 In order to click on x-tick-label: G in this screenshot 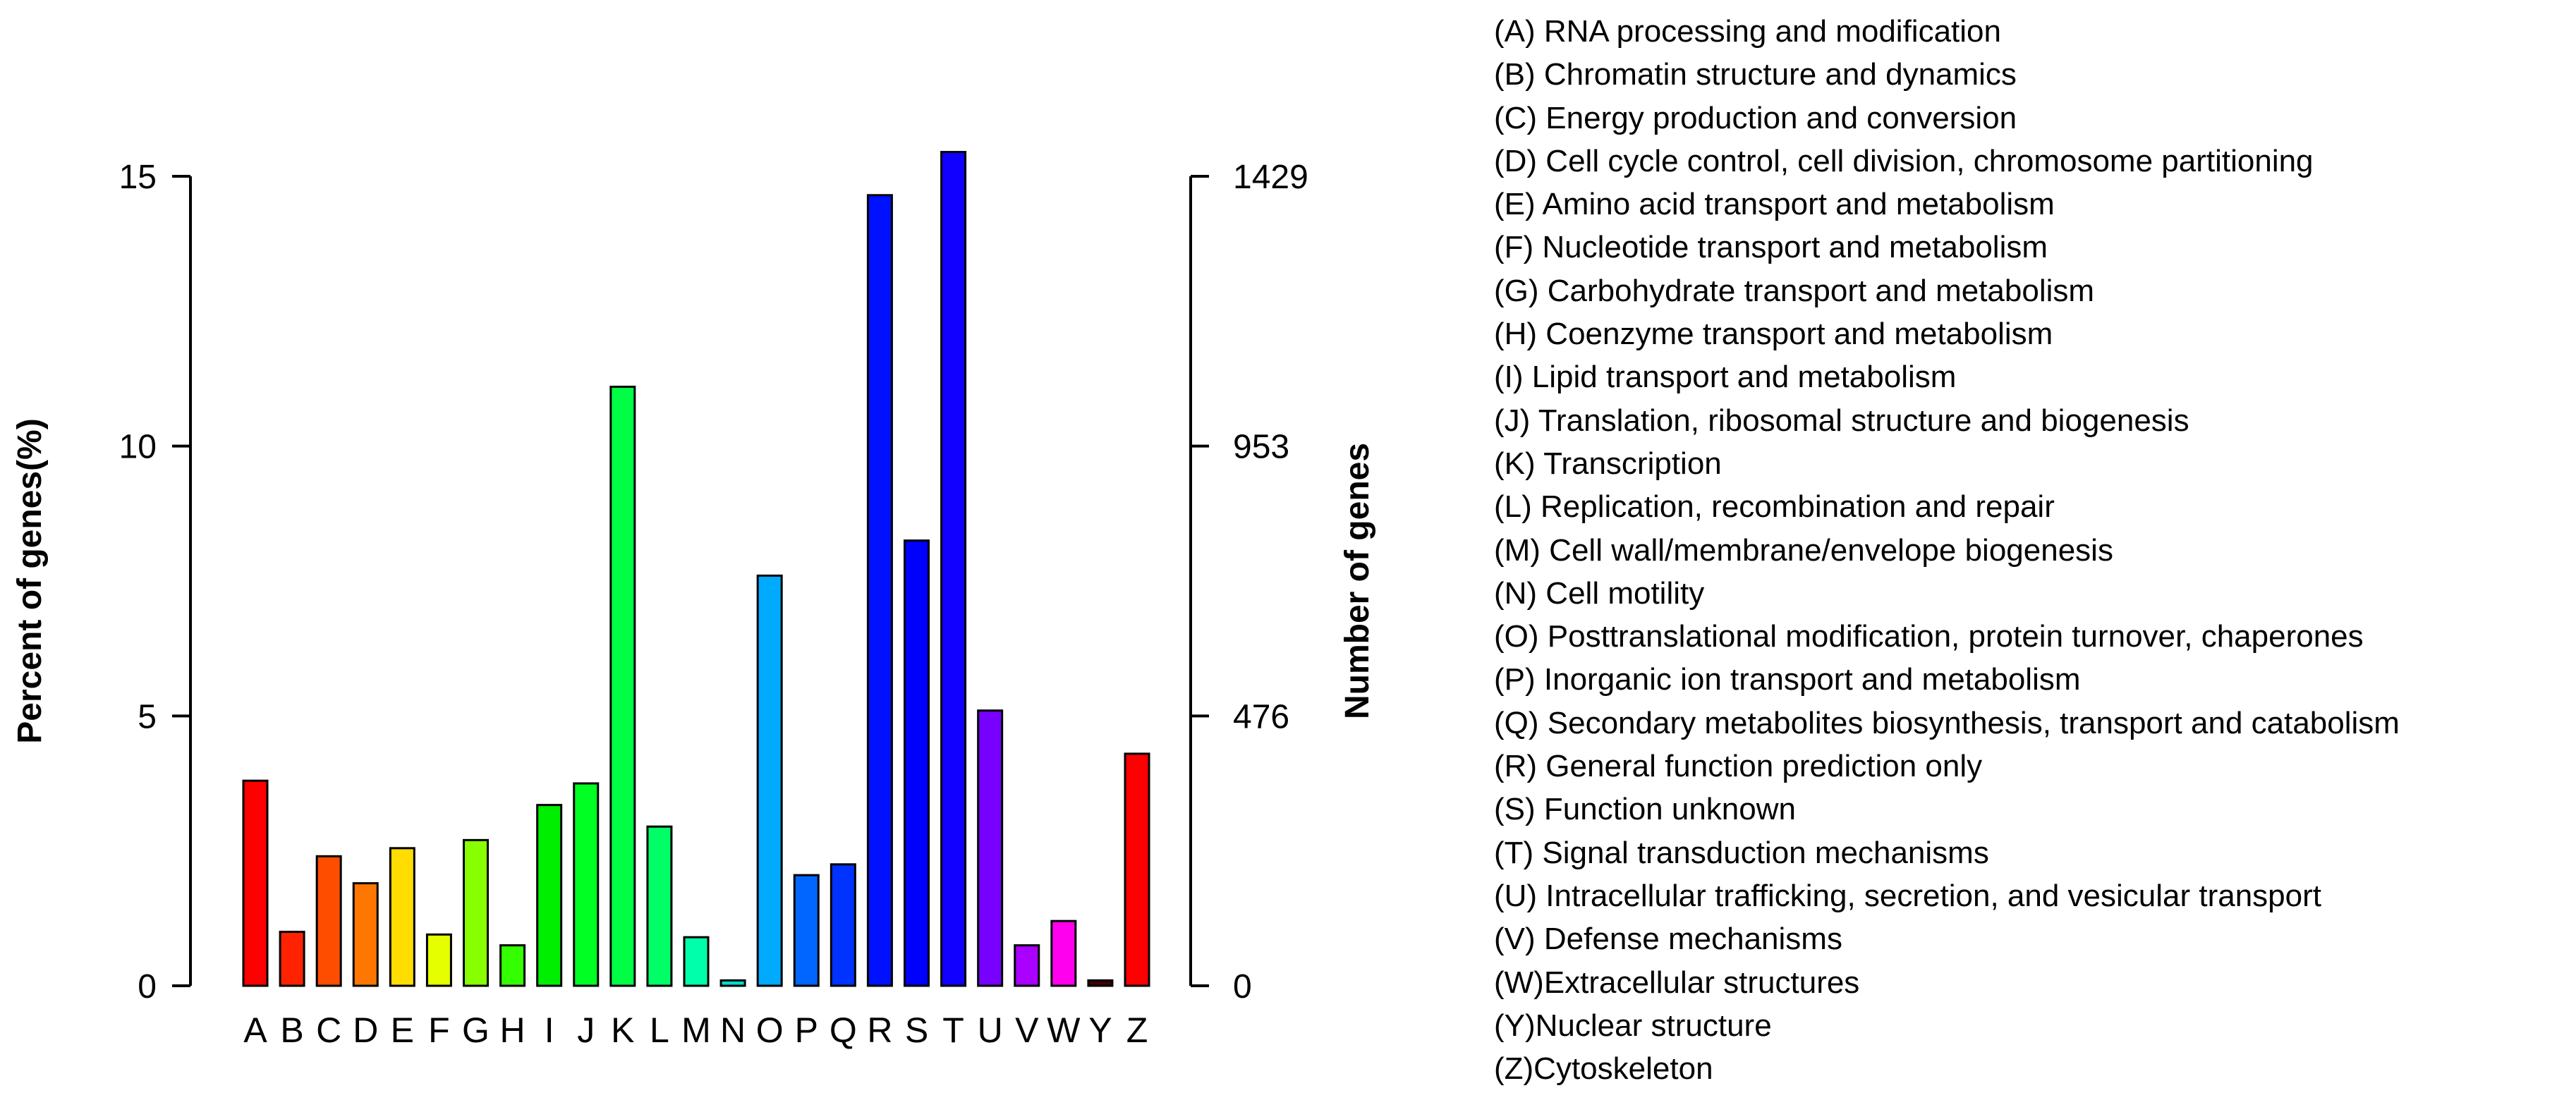, I will do `click(476, 1030)`.